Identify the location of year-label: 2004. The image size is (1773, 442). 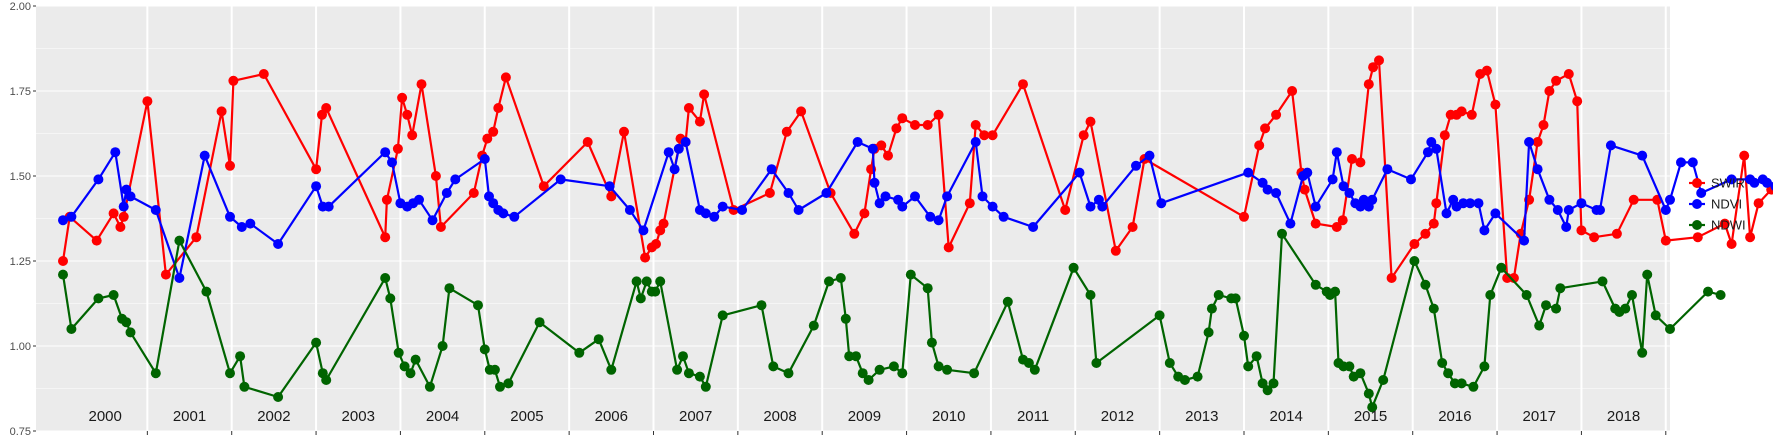
(442, 416).